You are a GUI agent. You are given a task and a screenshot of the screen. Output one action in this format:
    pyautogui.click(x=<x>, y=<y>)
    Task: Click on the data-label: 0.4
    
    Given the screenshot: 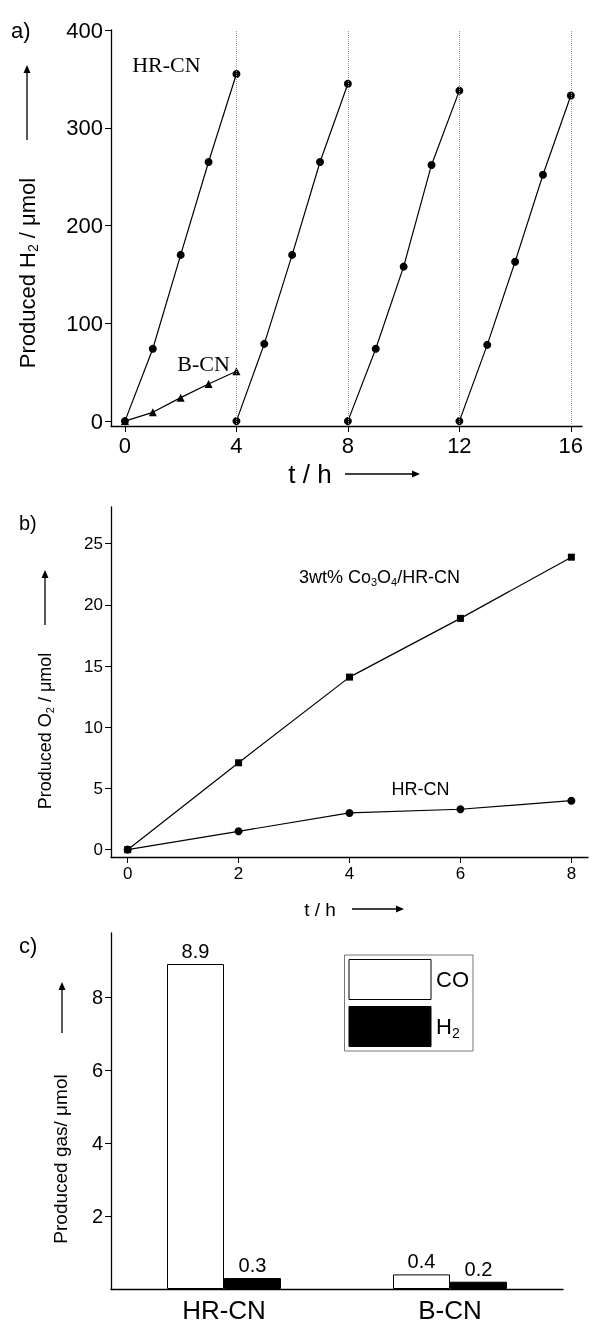 What is the action you would take?
    pyautogui.click(x=421, y=1261)
    